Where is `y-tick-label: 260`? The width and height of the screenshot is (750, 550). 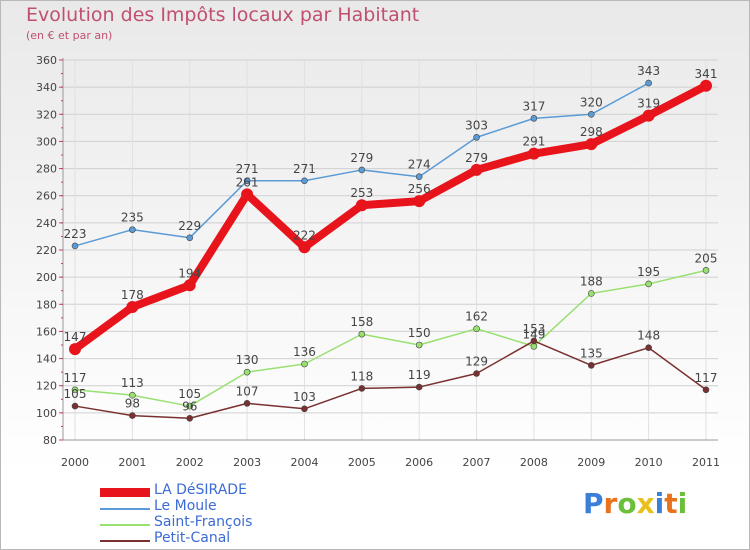
y-tick-label: 260 is located at coordinates (46, 196).